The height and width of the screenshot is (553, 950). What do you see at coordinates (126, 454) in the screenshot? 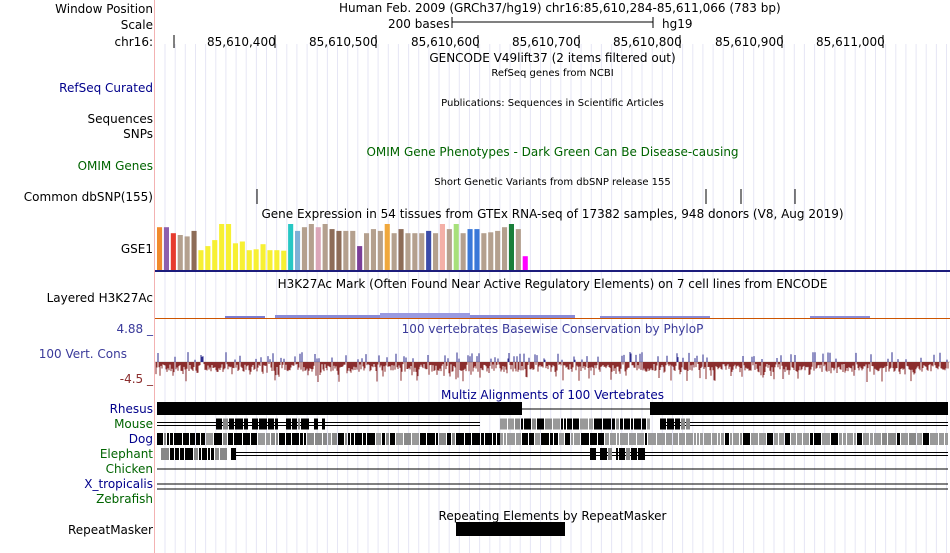
I see `species-label-elephant: Elephant` at bounding box center [126, 454].